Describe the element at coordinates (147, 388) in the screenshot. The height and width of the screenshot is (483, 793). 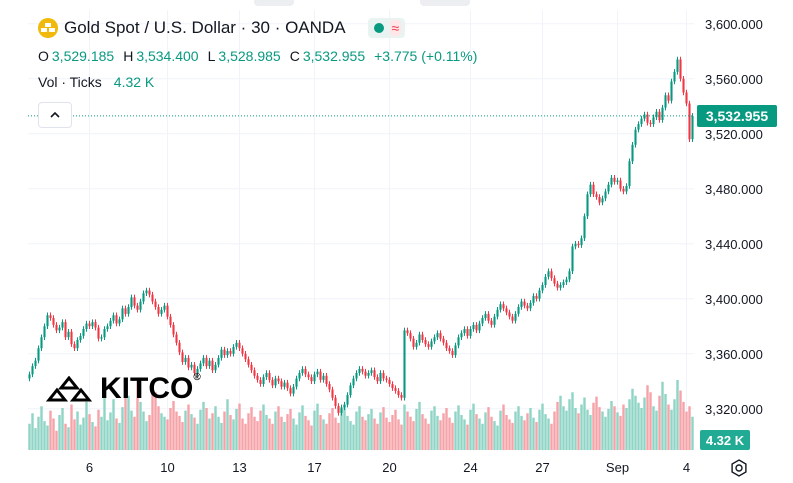
I see `logo-wordmark: KITCO` at that location.